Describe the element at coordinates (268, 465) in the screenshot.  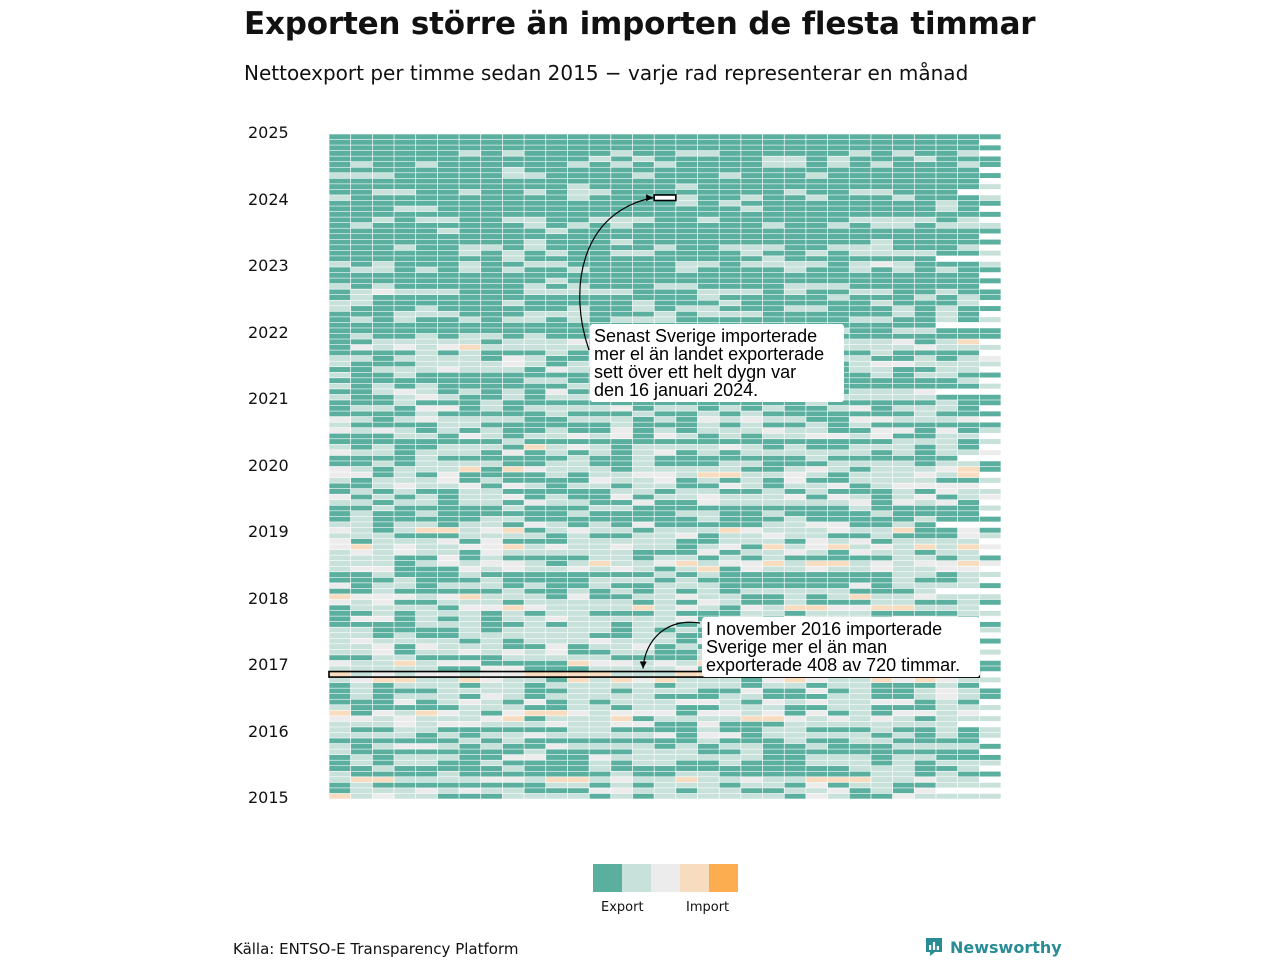
I see `y-tick-label: 2020` at that location.